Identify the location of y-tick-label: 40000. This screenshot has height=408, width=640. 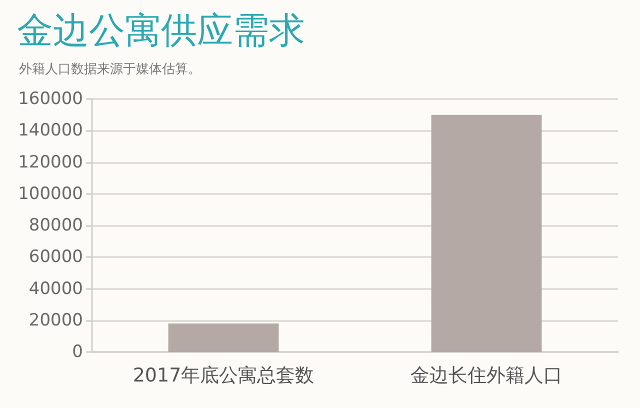
(55, 288).